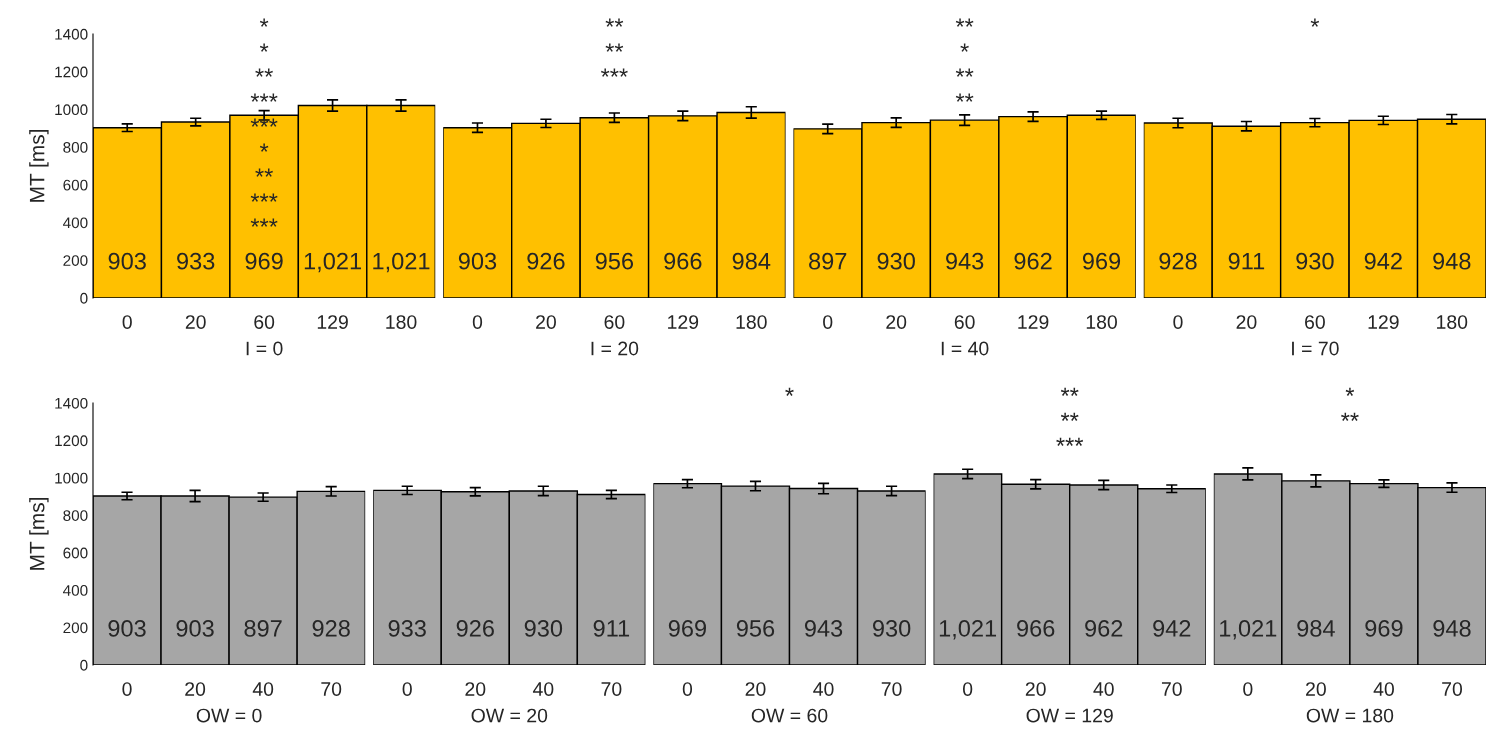  Describe the element at coordinates (751, 261) in the screenshot. I see `data-label: 984` at that location.